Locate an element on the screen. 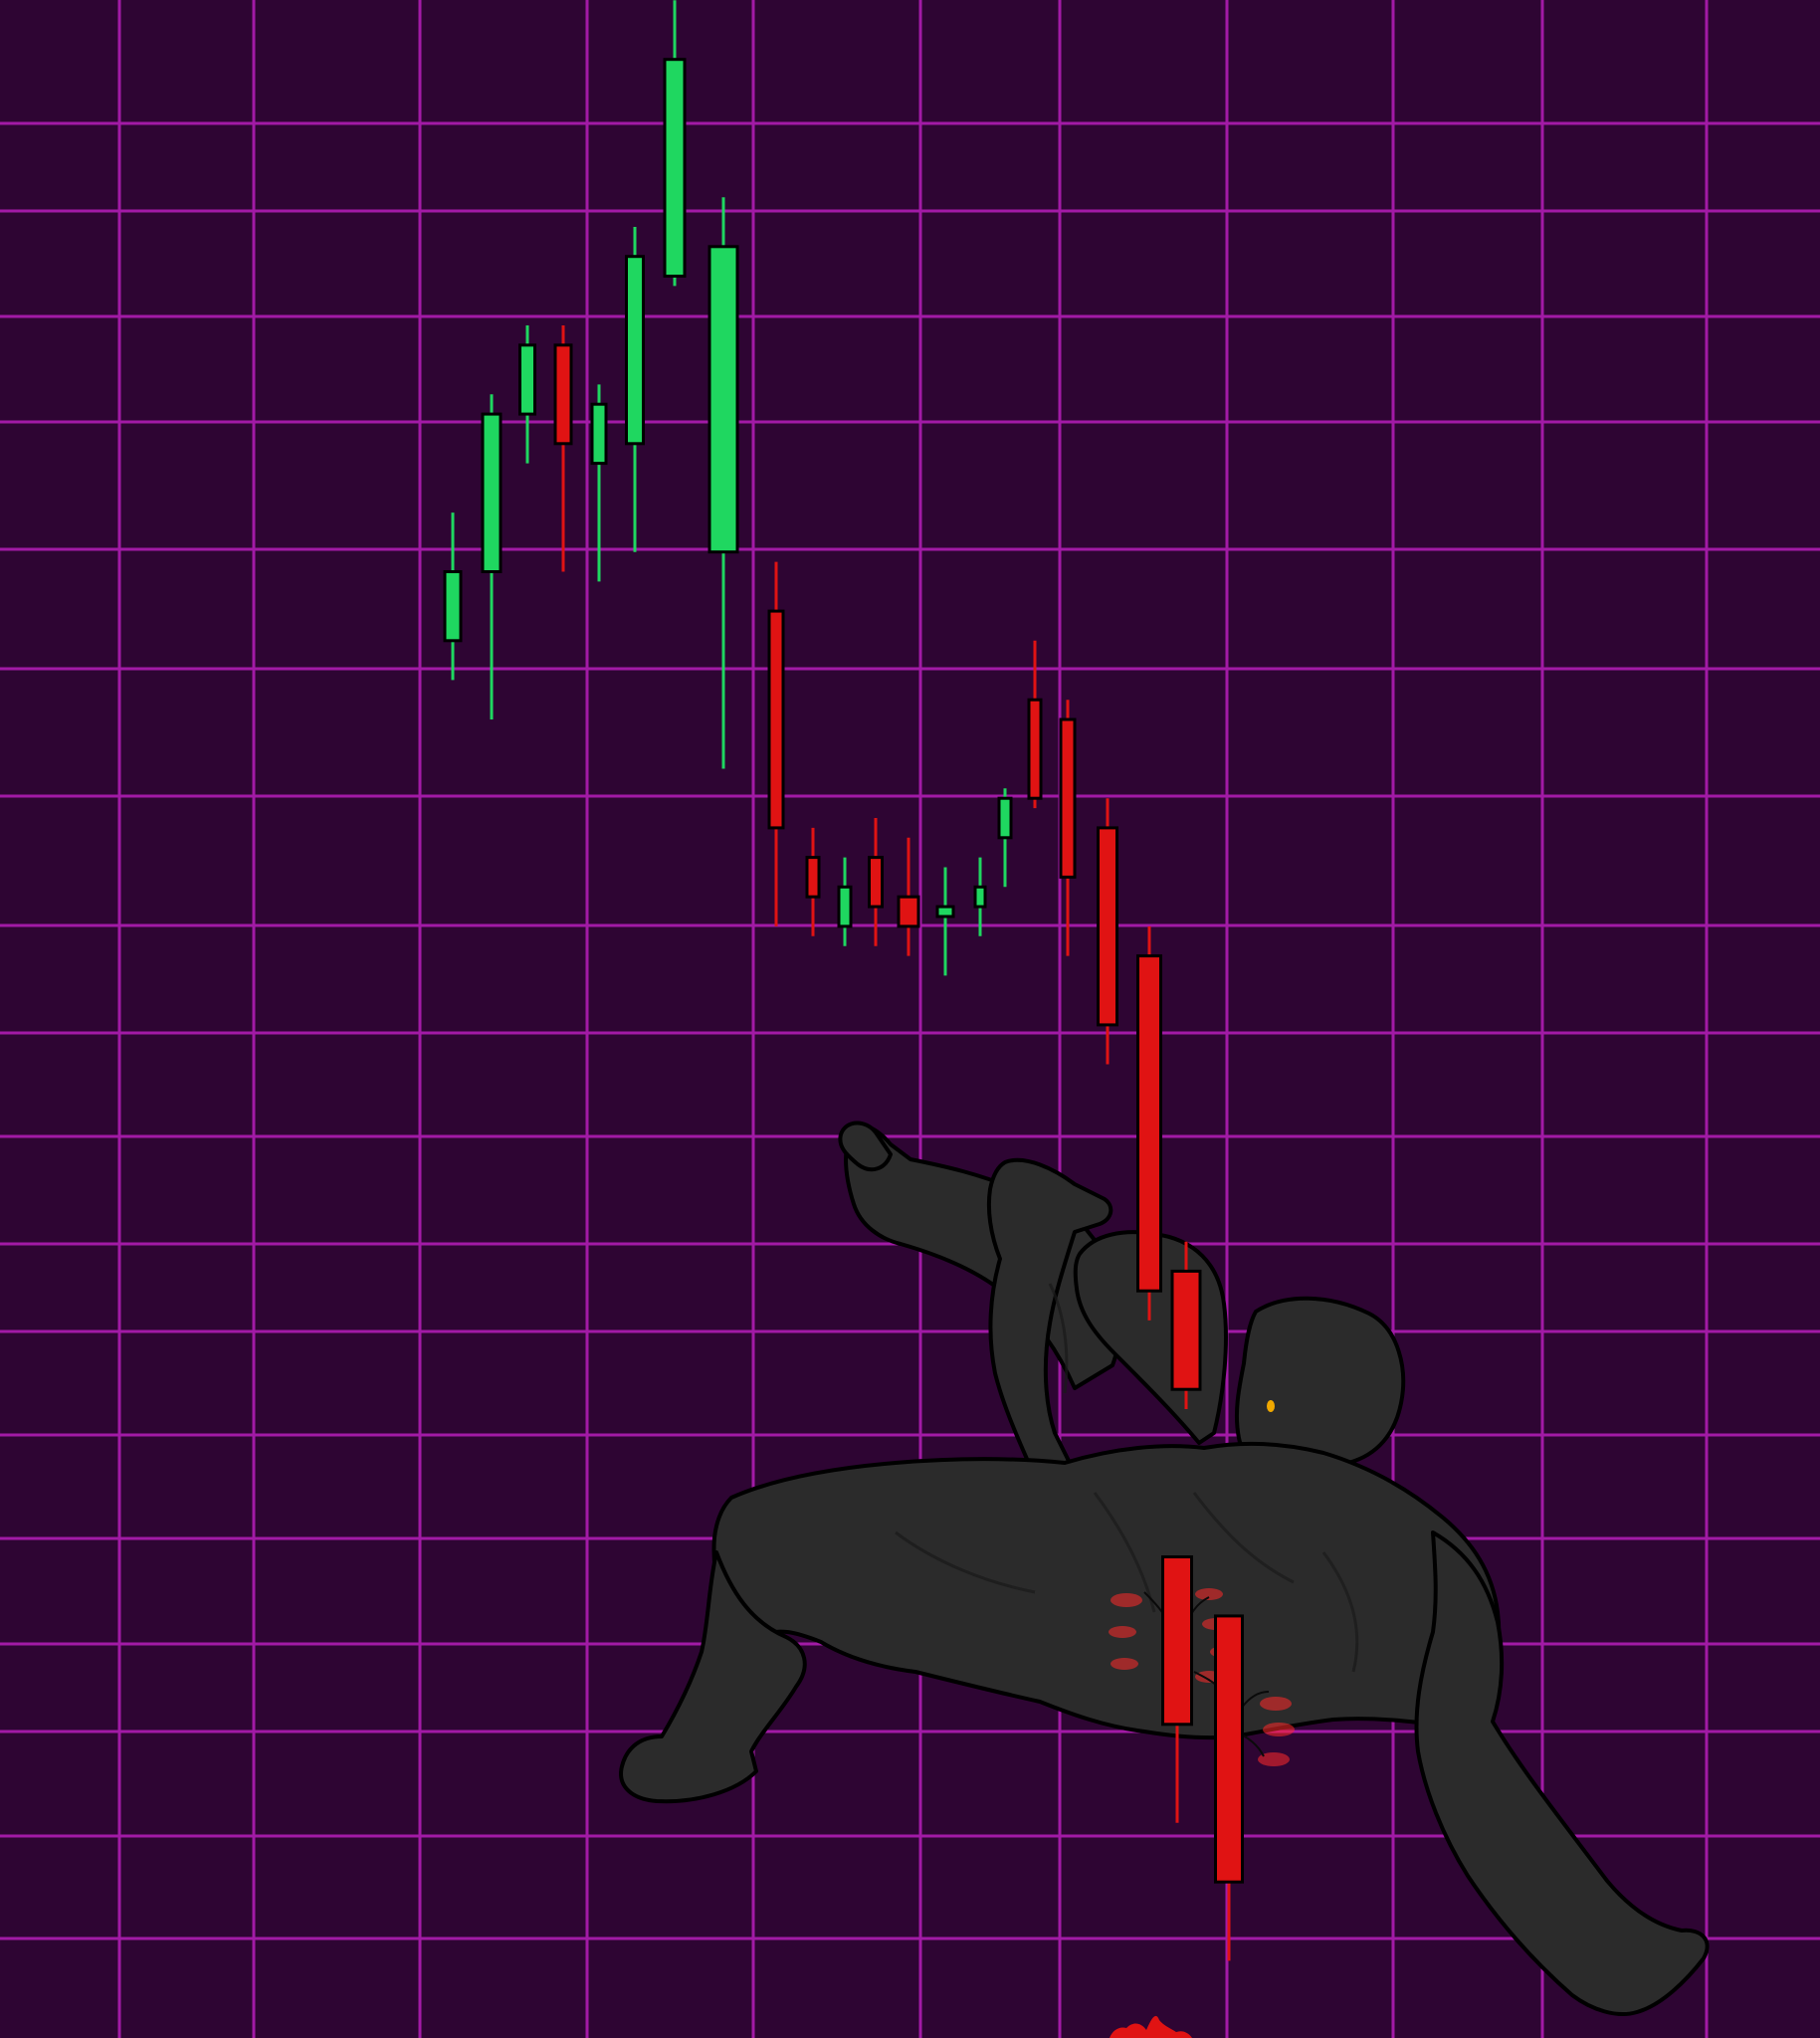 The width and height of the screenshot is (1820, 2038). figure-head is located at coordinates (1320, 1383).